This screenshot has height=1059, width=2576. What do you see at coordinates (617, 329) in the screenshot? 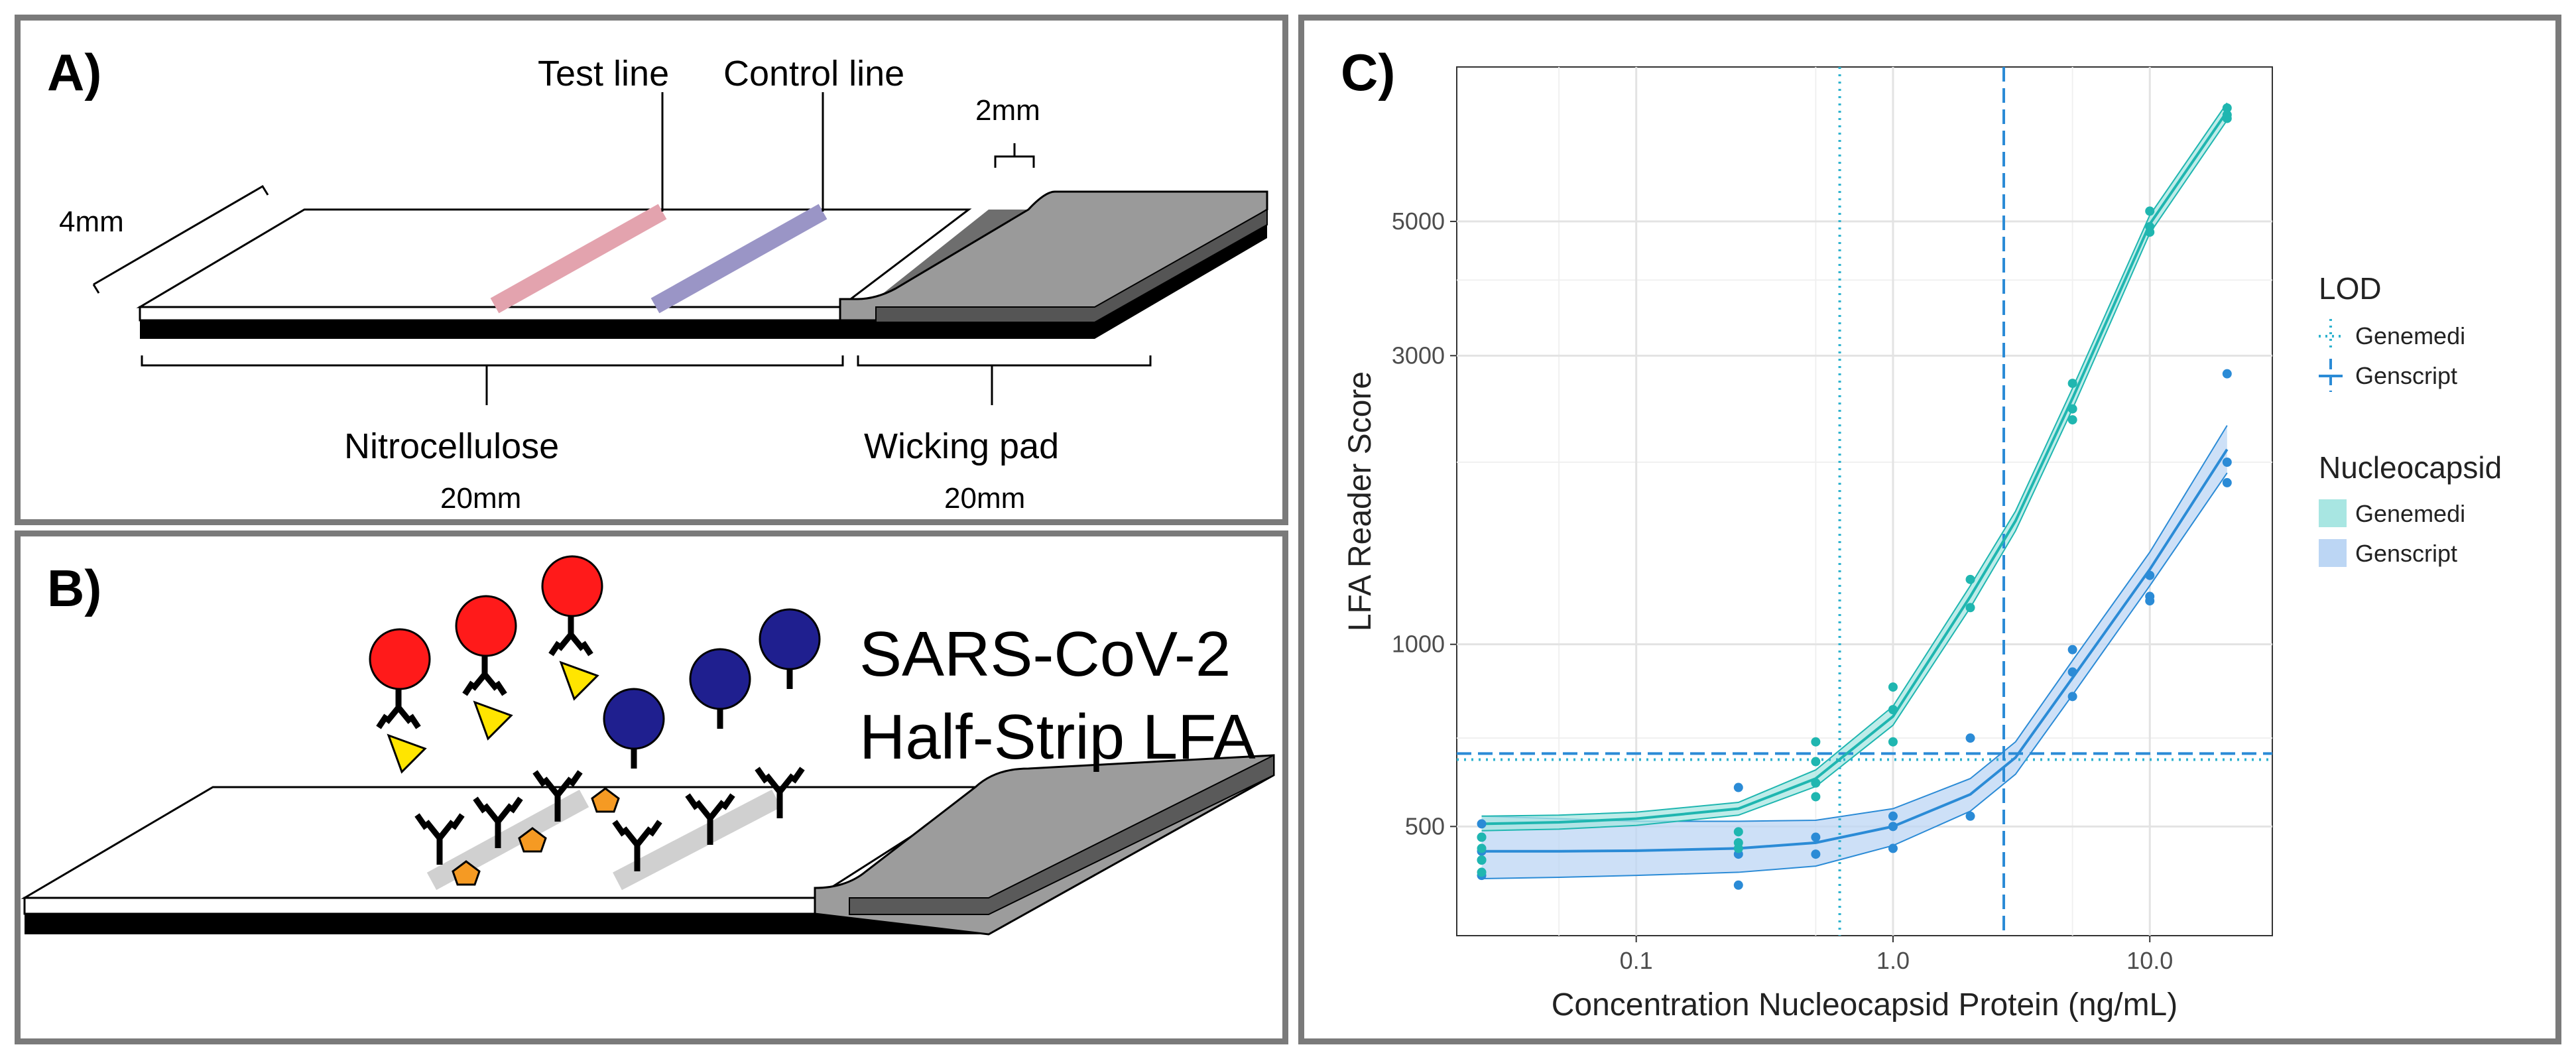
I see `strip-backing` at bounding box center [617, 329].